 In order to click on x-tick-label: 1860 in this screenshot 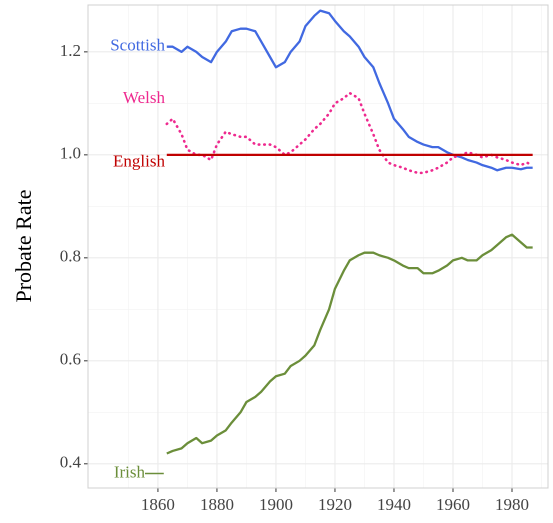, I will do `click(158, 504)`.